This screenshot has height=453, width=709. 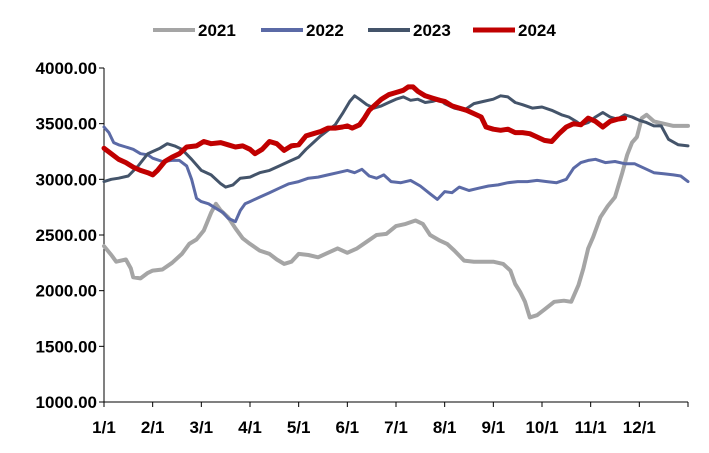 What do you see at coordinates (325, 30) in the screenshot?
I see `legend-label: 2022` at bounding box center [325, 30].